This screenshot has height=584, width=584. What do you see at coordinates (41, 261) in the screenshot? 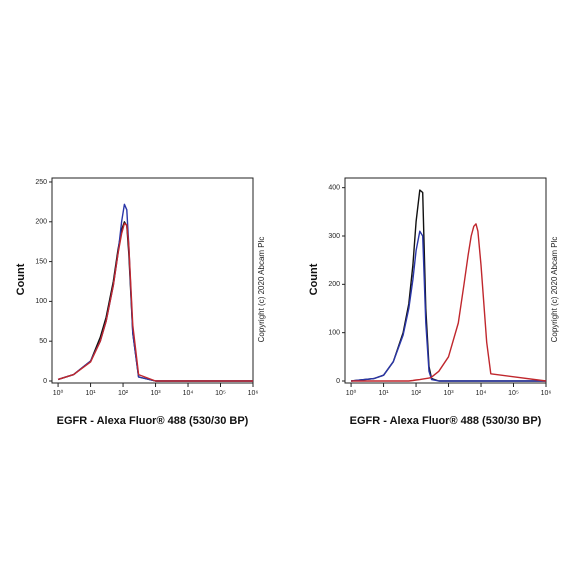
I see `y-tick-label: 150` at bounding box center [41, 261].